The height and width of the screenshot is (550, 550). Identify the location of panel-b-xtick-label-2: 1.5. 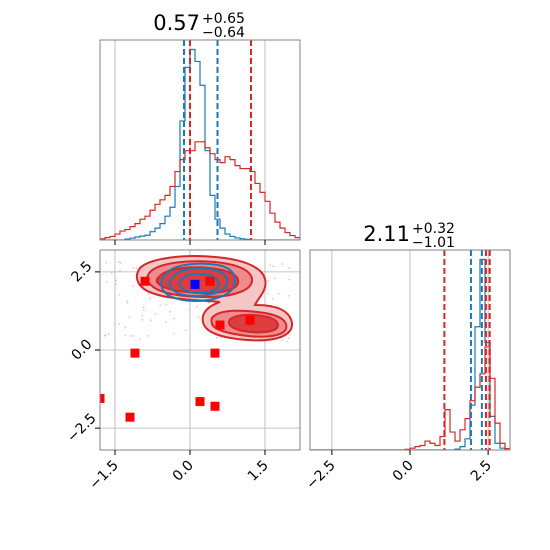
(258, 471).